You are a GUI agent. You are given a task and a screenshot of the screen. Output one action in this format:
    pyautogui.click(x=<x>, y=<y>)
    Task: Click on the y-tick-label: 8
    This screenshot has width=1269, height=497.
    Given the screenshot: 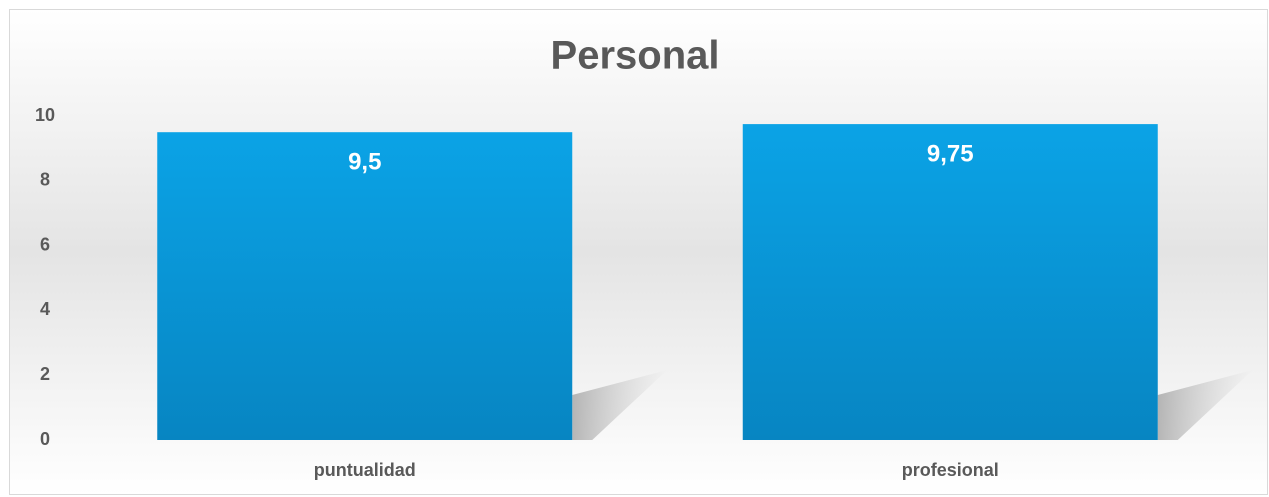 What is the action you would take?
    pyautogui.click(x=45, y=180)
    